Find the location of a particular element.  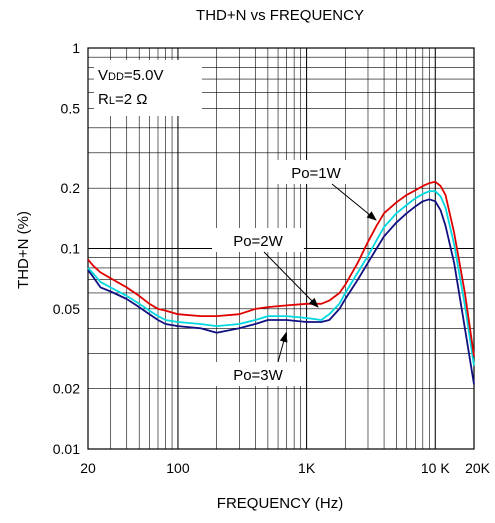

chart-title: THD+N vs FREQUENCY is located at coordinates (280, 15).